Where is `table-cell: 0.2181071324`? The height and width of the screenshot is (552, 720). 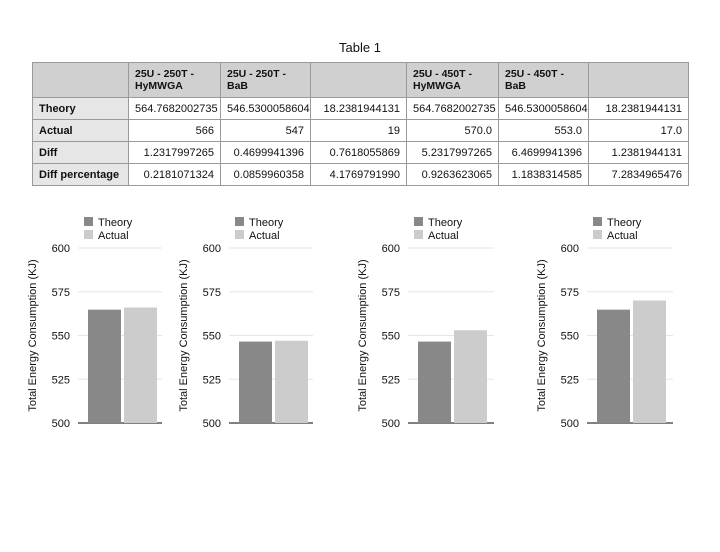 table-cell: 0.2181071324 is located at coordinates (174, 174).